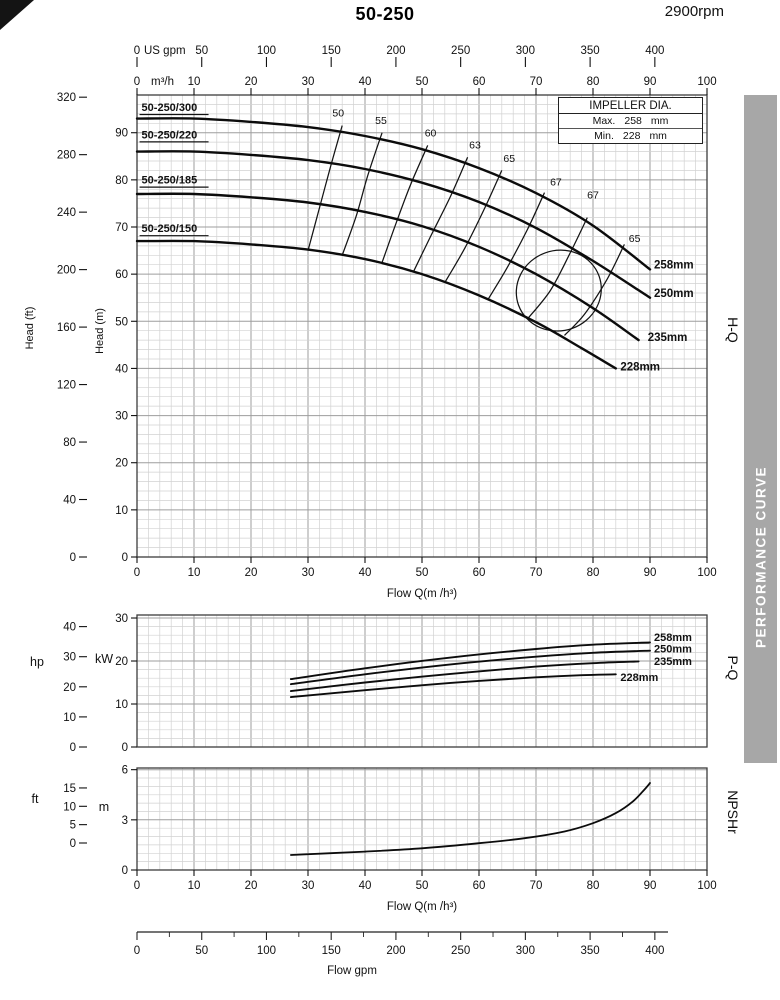  I want to click on impeller-min-value: 228, so click(631, 136).